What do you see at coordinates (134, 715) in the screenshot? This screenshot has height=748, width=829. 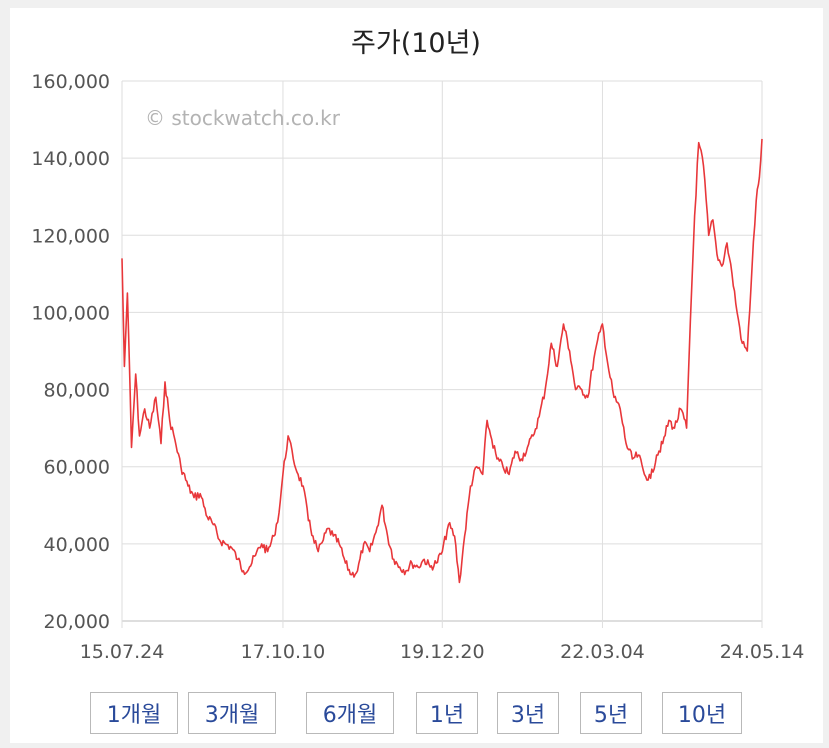 I see `tab-label: 1개월` at bounding box center [134, 715].